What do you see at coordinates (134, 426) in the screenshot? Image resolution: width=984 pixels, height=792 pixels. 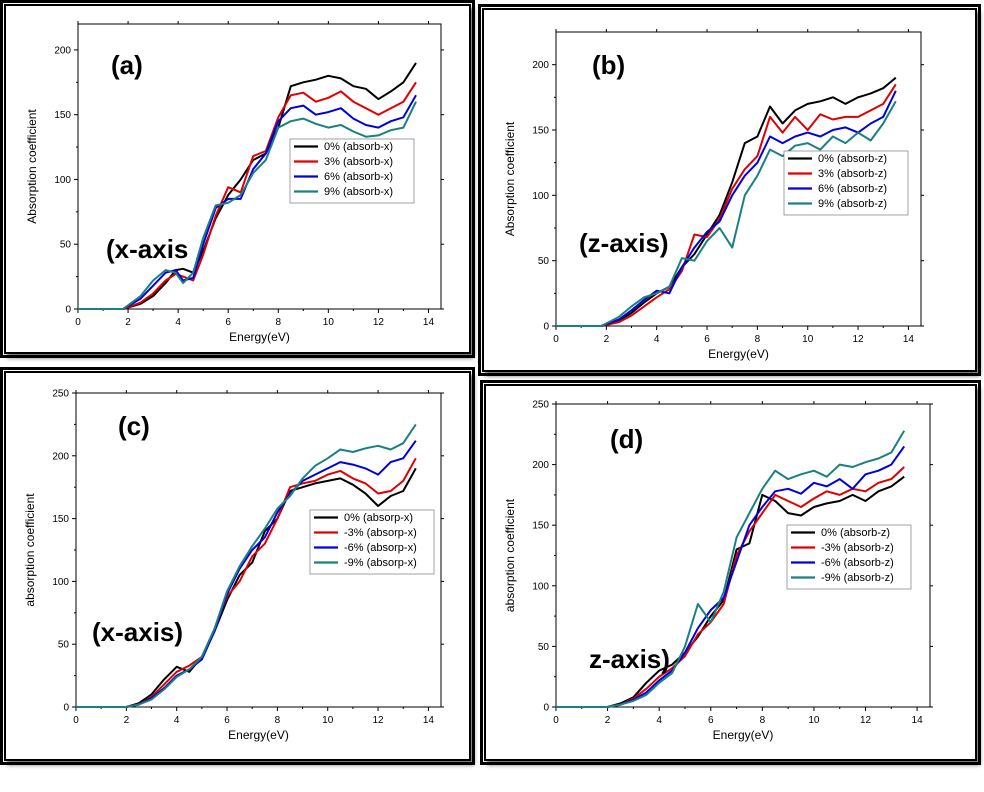 I see `panel-label: (c)` at bounding box center [134, 426].